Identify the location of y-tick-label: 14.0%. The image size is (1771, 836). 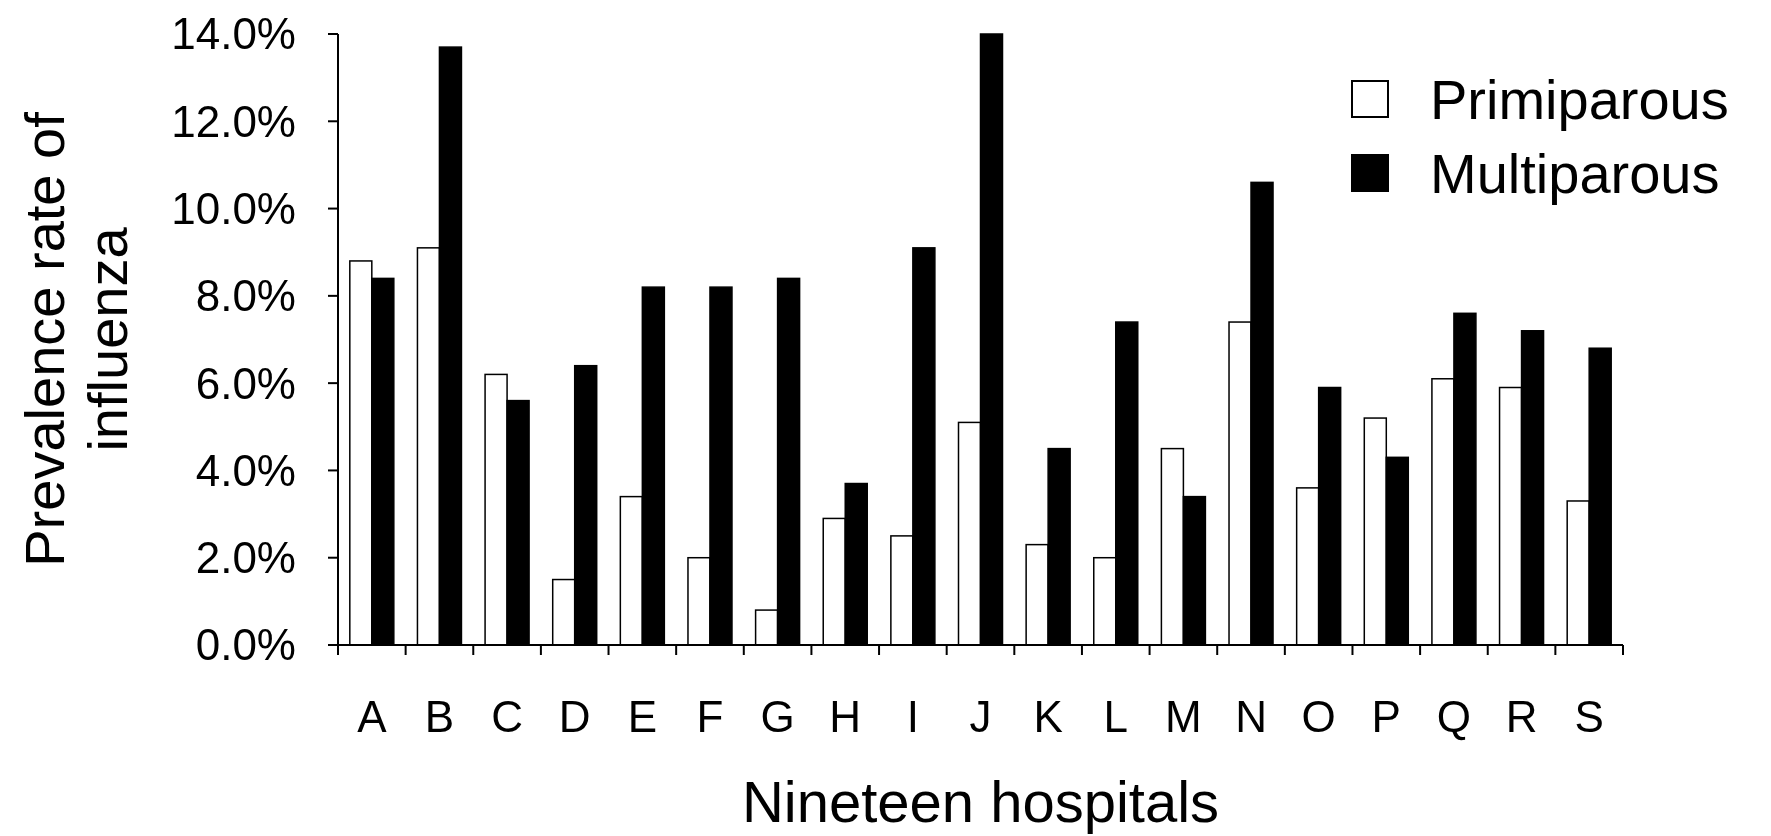
(233, 34).